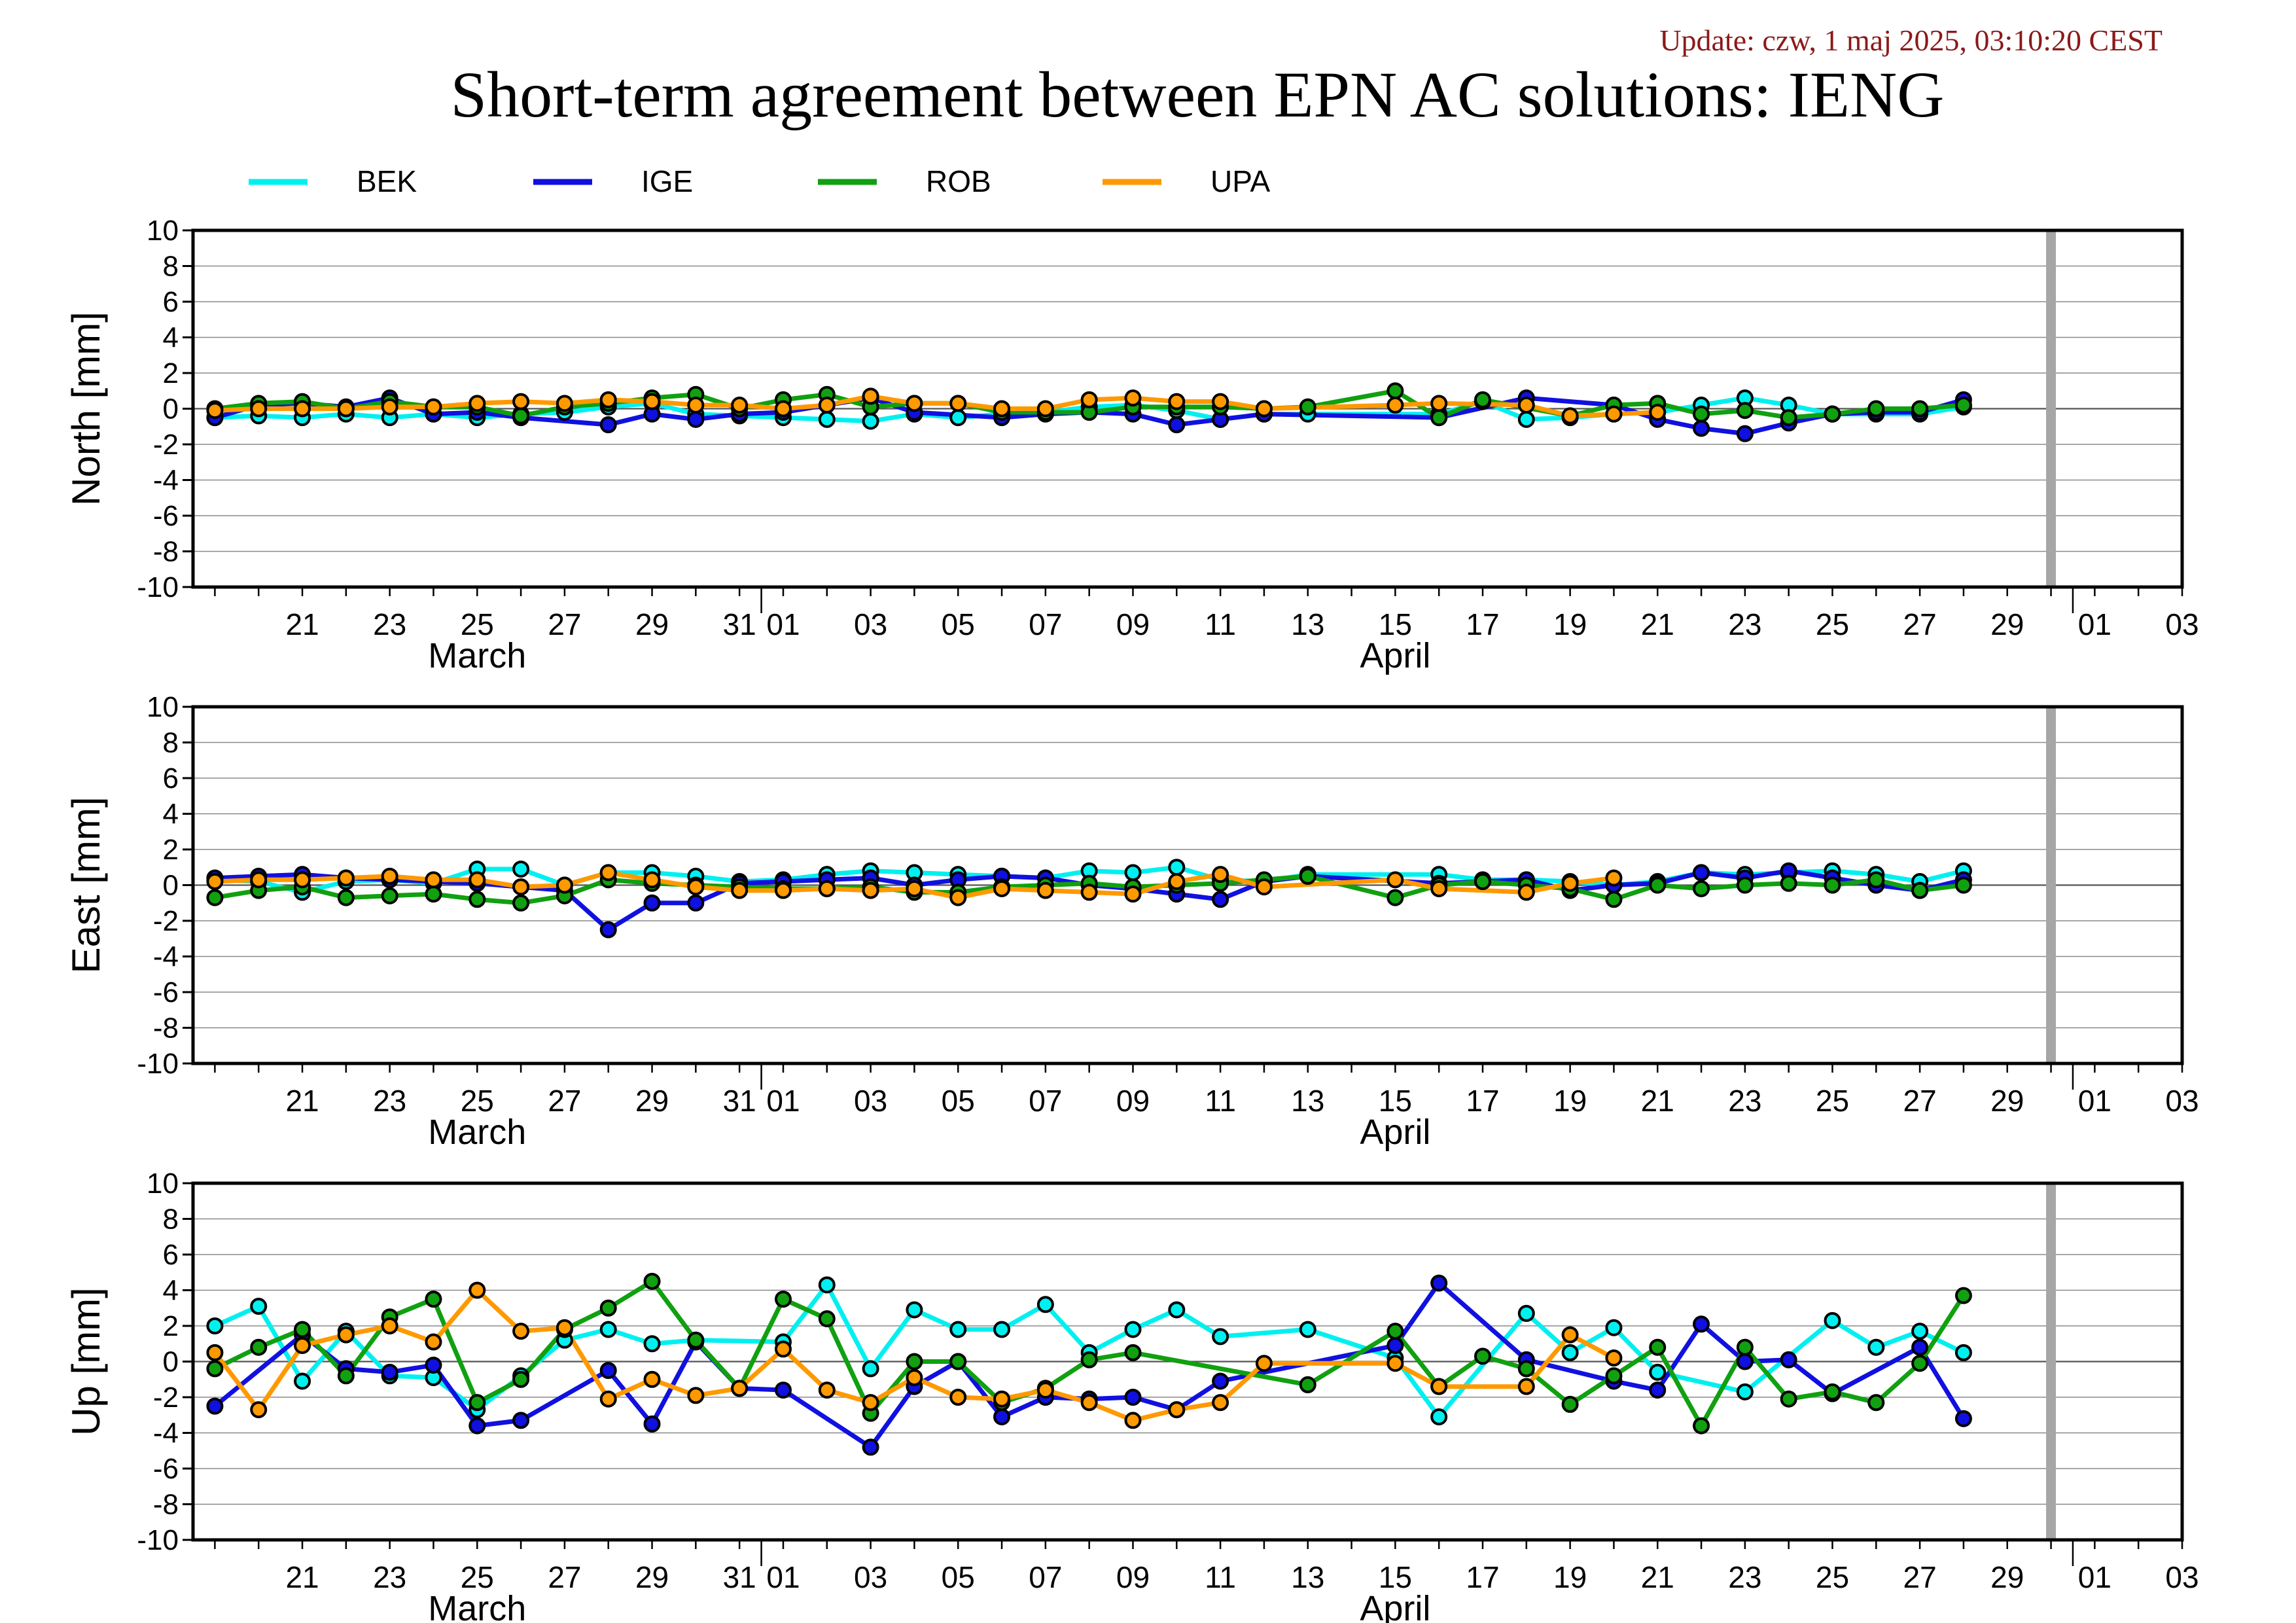 The width and height of the screenshot is (2296, 1623). What do you see at coordinates (86, 884) in the screenshot?
I see `y-axis-label: East [mm]` at bounding box center [86, 884].